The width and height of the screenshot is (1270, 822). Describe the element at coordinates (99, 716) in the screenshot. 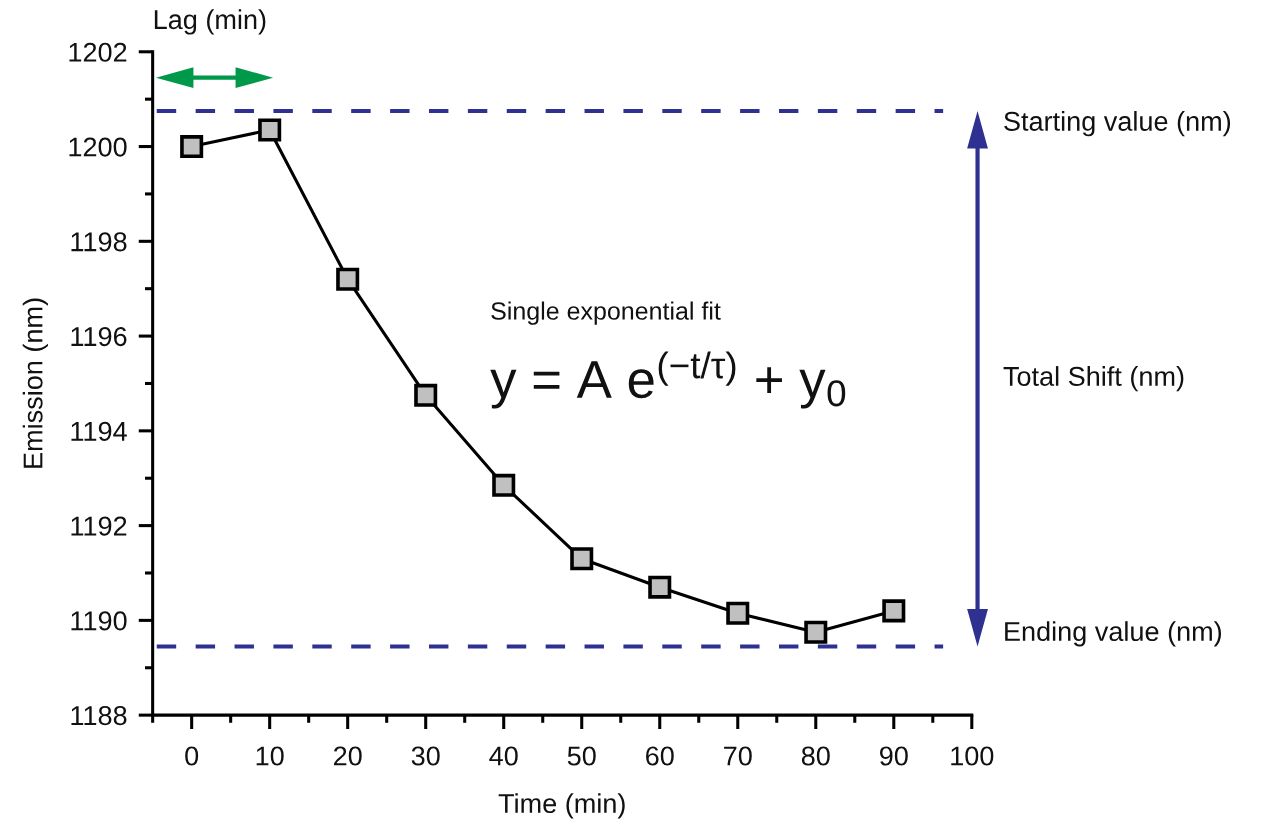

I see `y-tick-label: 1188` at that location.